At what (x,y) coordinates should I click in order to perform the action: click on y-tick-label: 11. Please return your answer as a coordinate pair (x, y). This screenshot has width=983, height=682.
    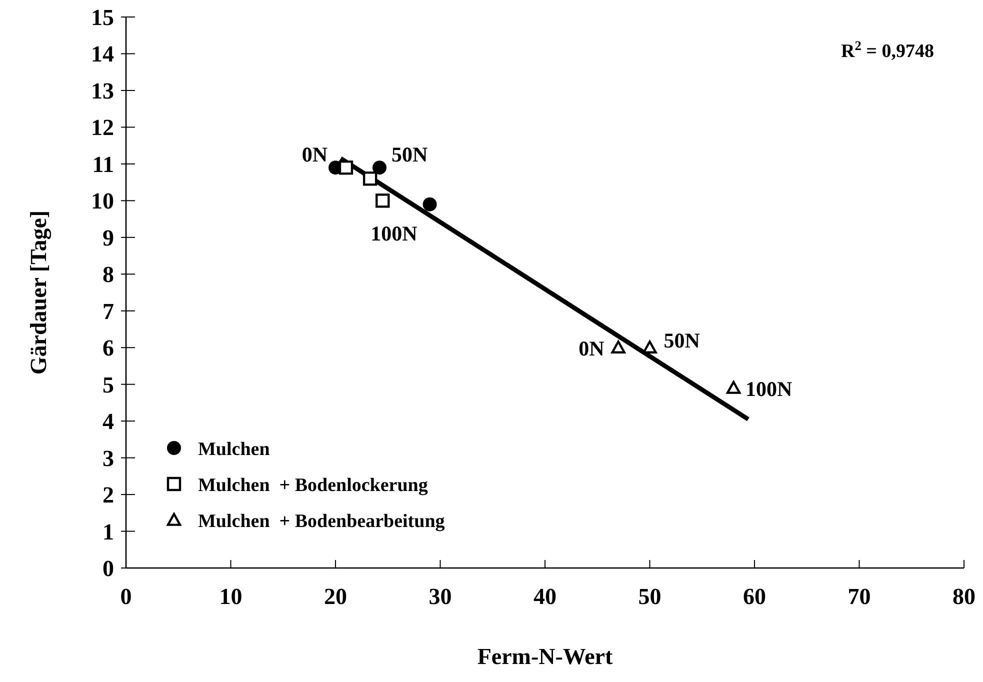
    Looking at the image, I should click on (103, 164).